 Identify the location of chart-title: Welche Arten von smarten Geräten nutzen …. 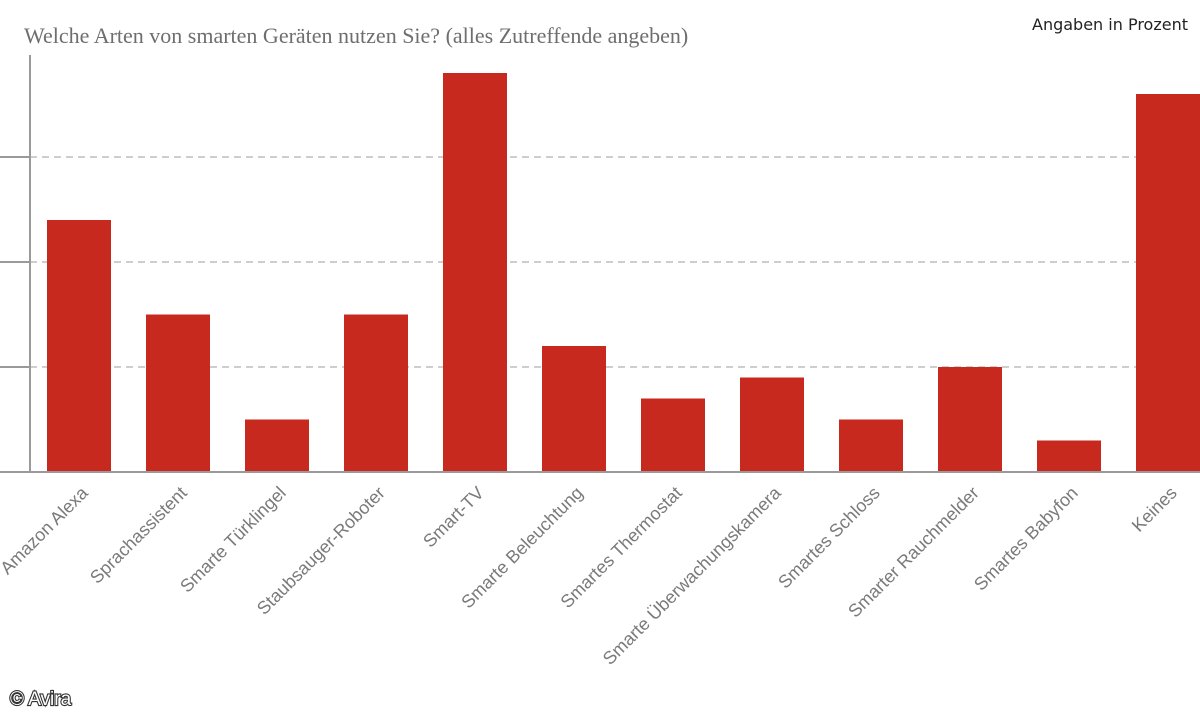
(356, 35).